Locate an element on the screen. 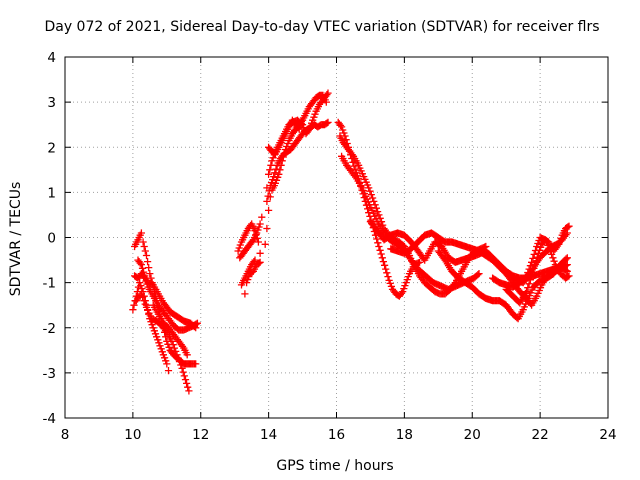 The height and width of the screenshot is (480, 640). x-tick-label: 20 is located at coordinates (472, 435).